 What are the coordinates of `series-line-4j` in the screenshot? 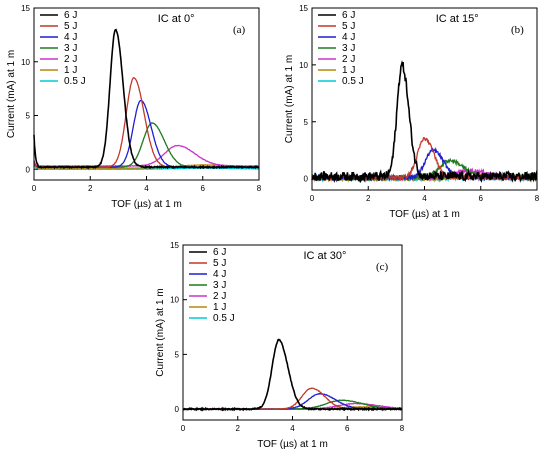 It's located at (146, 134).